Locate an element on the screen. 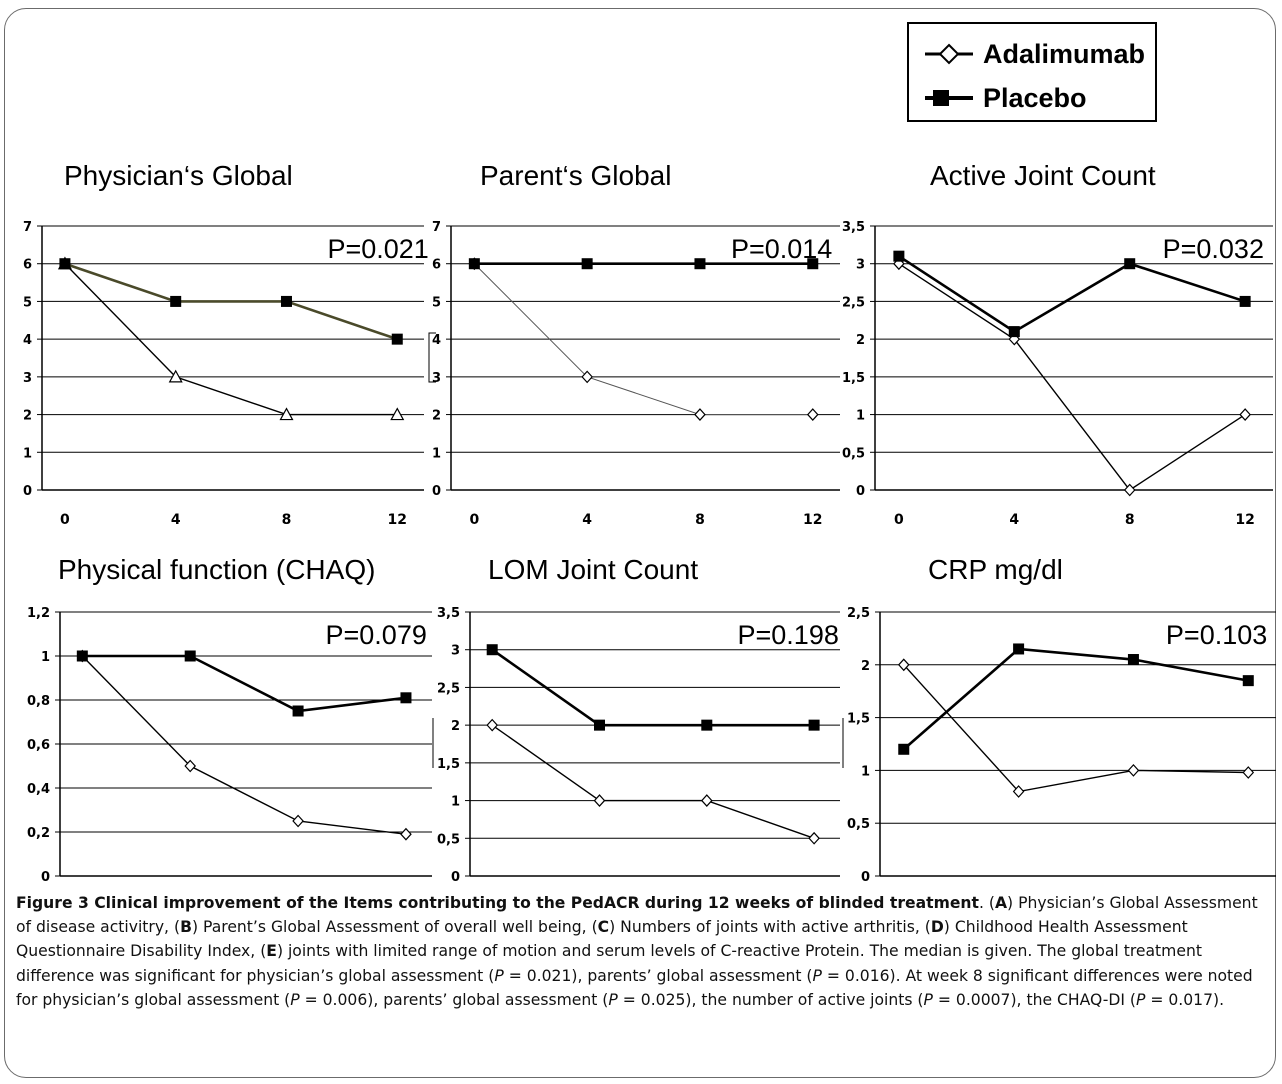 Image resolution: width=1282 pixels, height=1084 pixels. p5-placebo-line is located at coordinates (1075, 699).